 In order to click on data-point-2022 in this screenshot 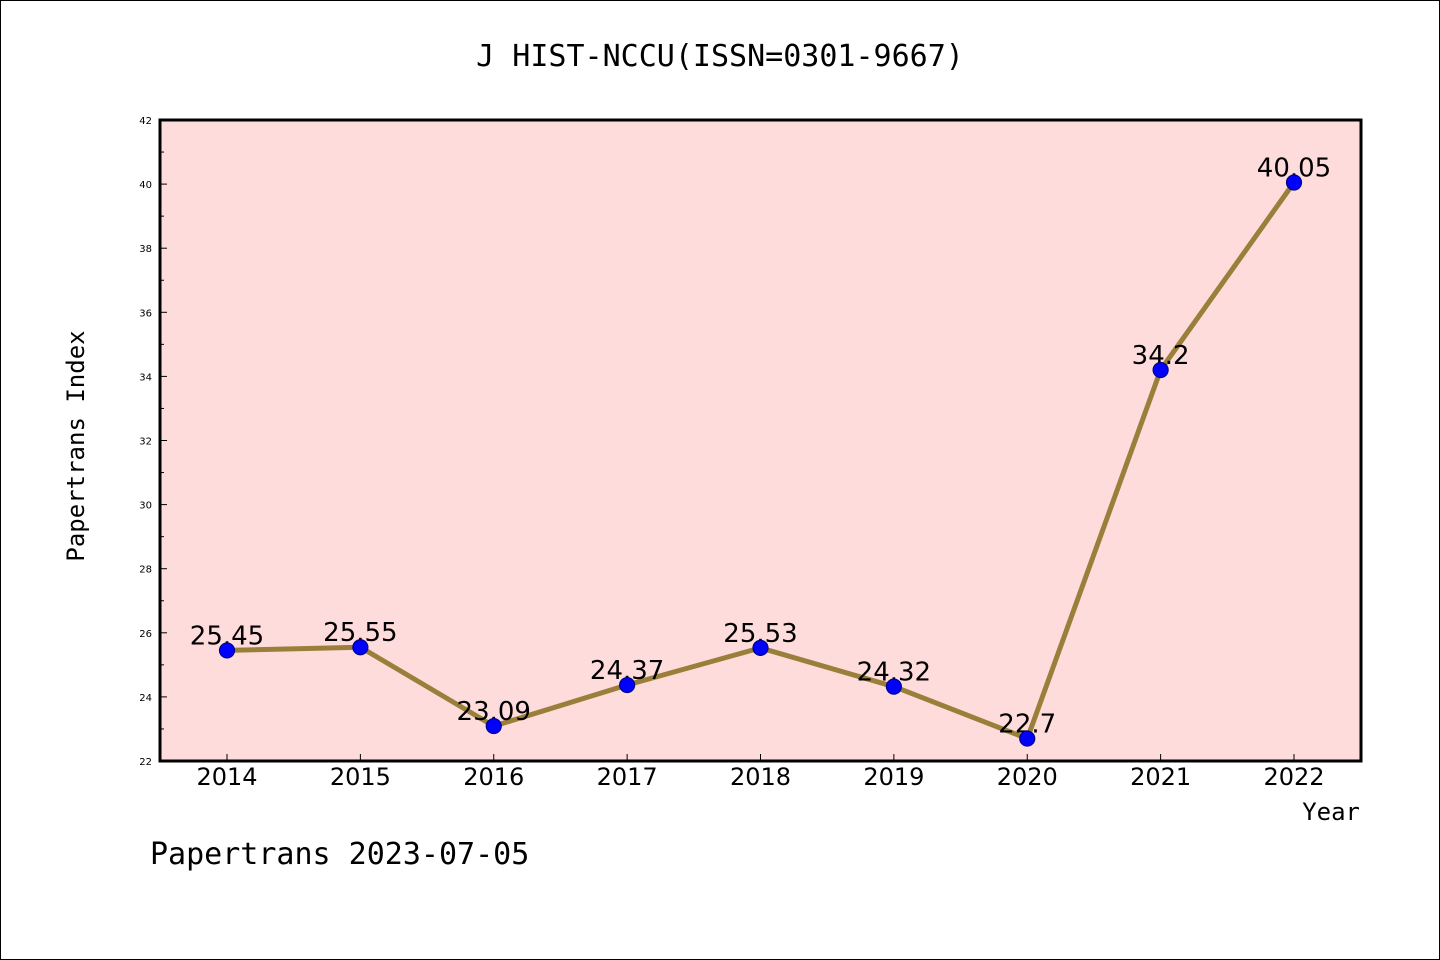, I will do `click(1294, 182)`.